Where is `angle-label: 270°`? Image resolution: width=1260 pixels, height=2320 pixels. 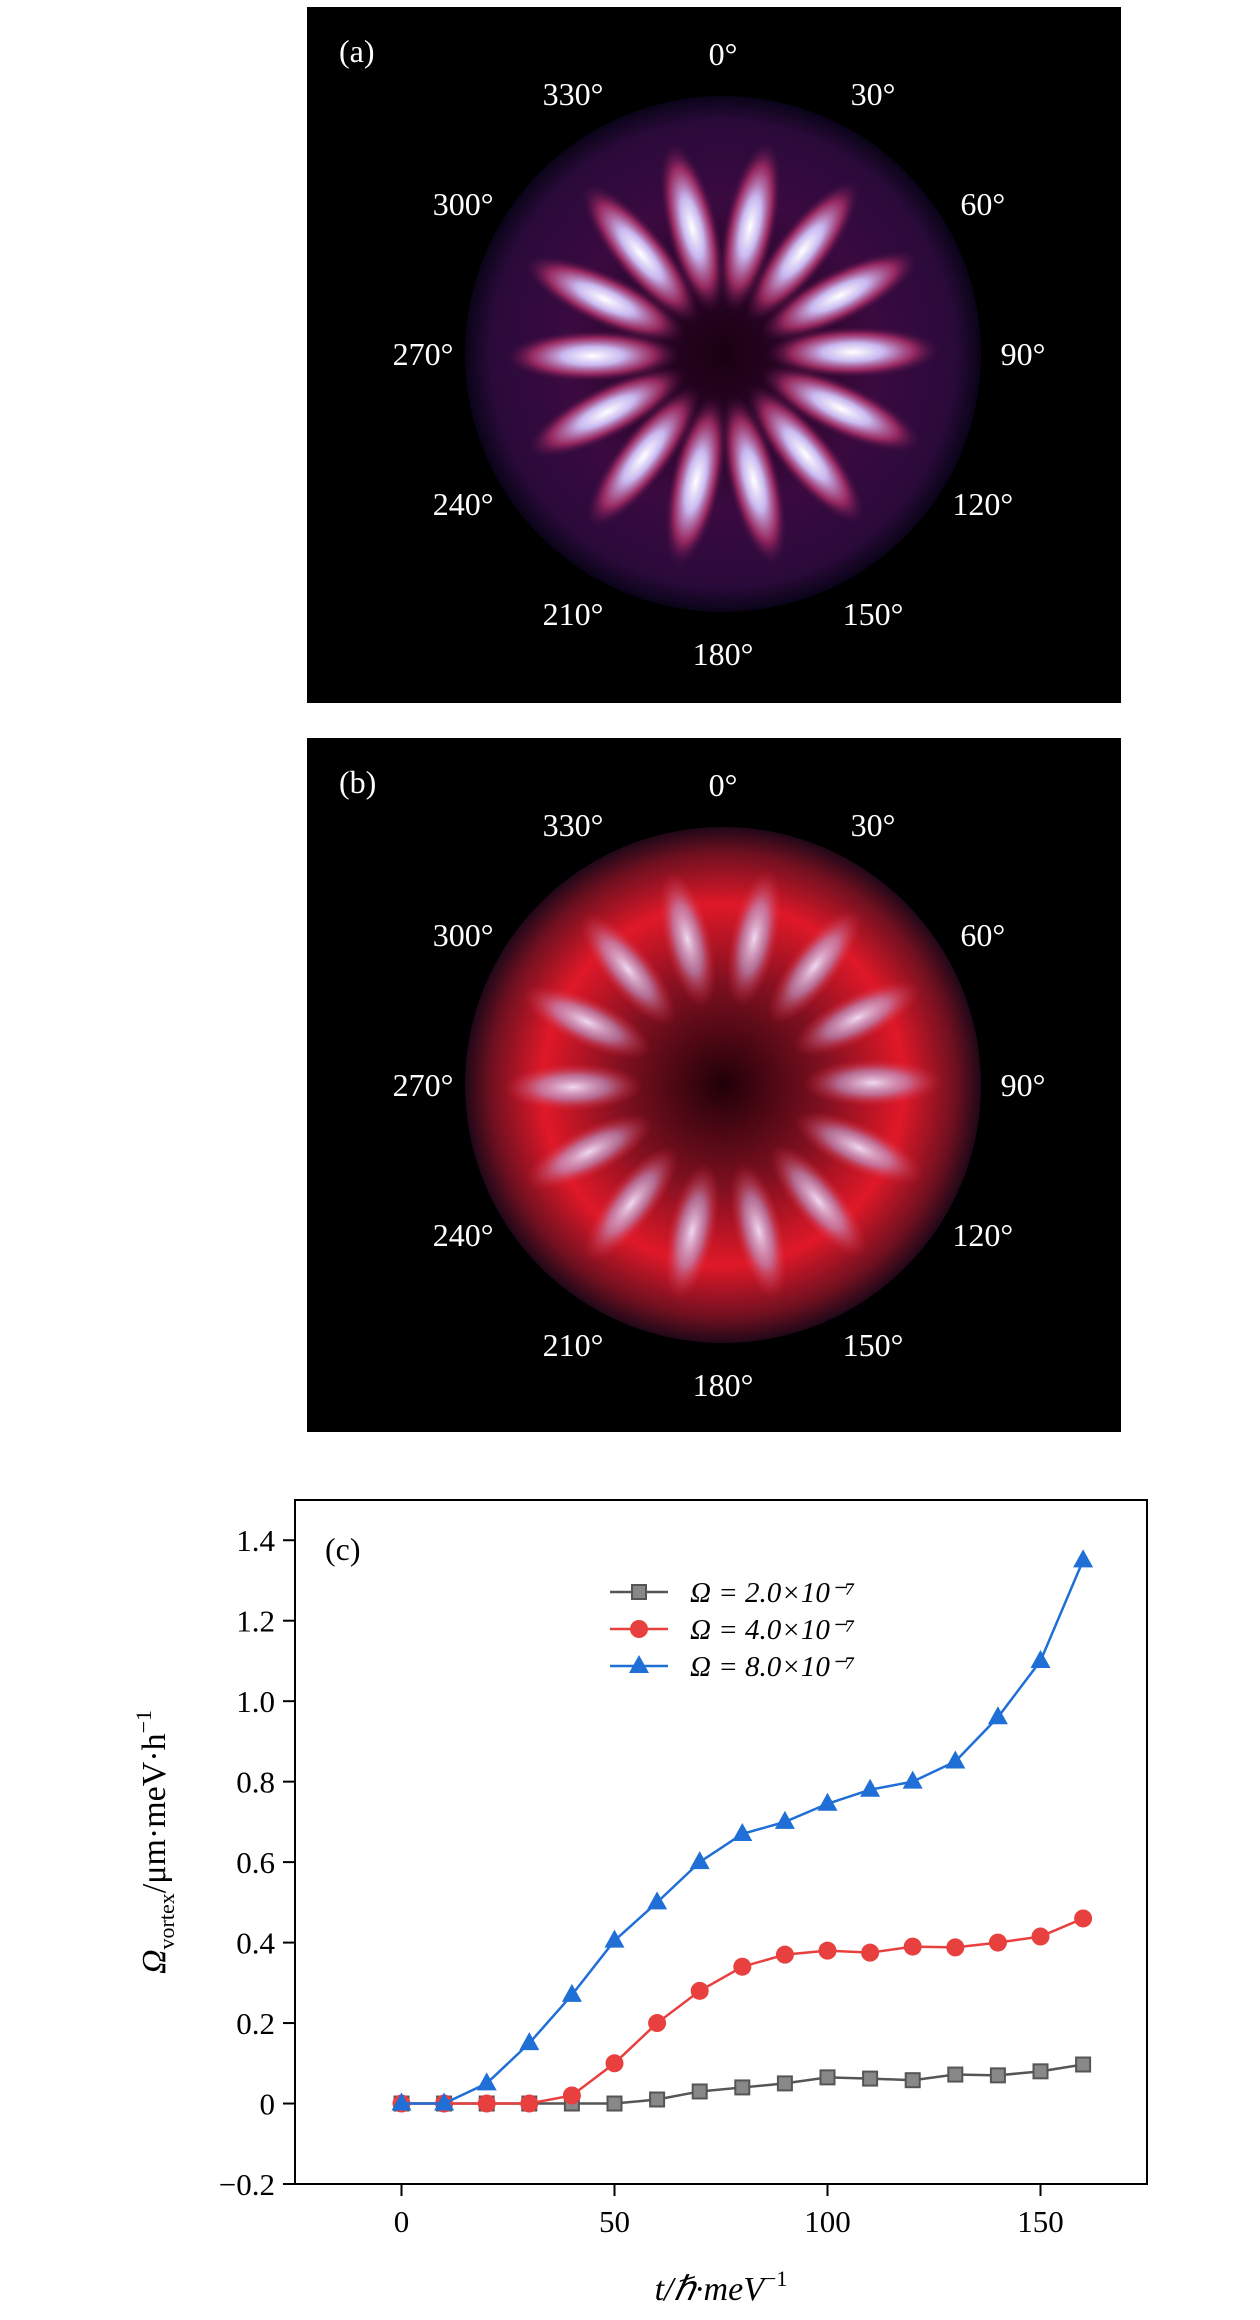 angle-label: 270° is located at coordinates (423, 1085).